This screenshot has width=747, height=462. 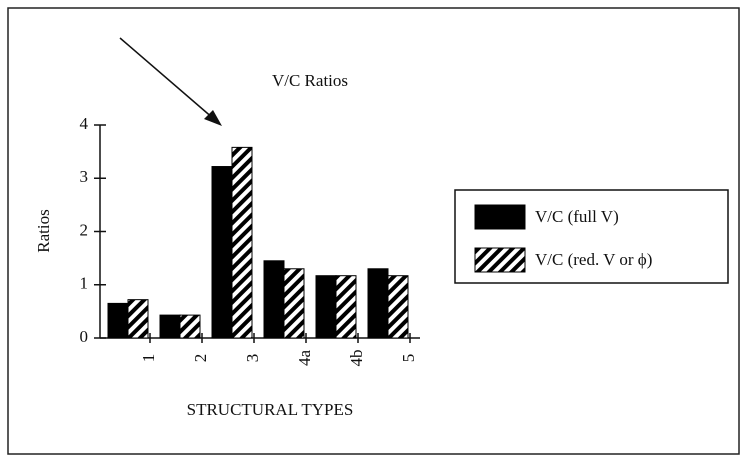 I want to click on x-tick-label: 4a, so click(x=304, y=358).